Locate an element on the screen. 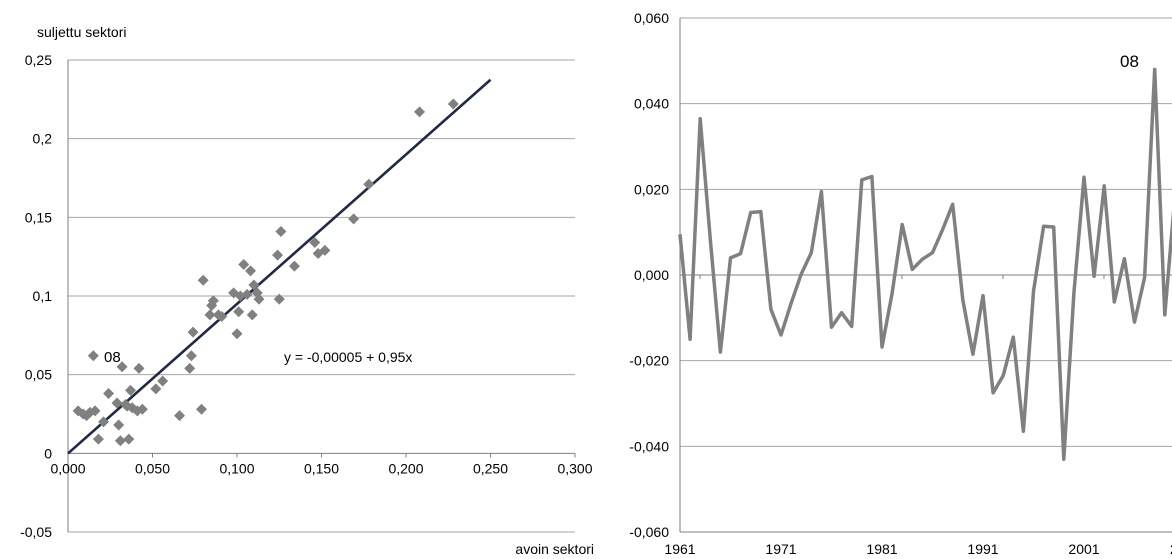  line-y-tick-label: 0,020 is located at coordinates (651, 189).